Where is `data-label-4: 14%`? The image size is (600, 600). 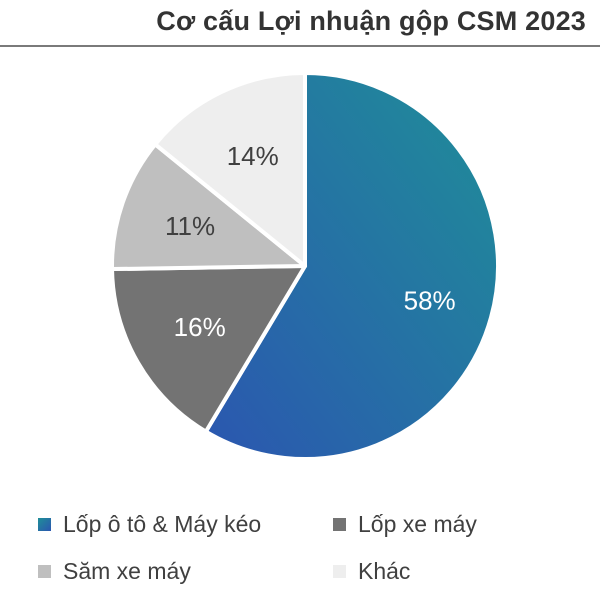
data-label-4: 14% is located at coordinates (253, 156).